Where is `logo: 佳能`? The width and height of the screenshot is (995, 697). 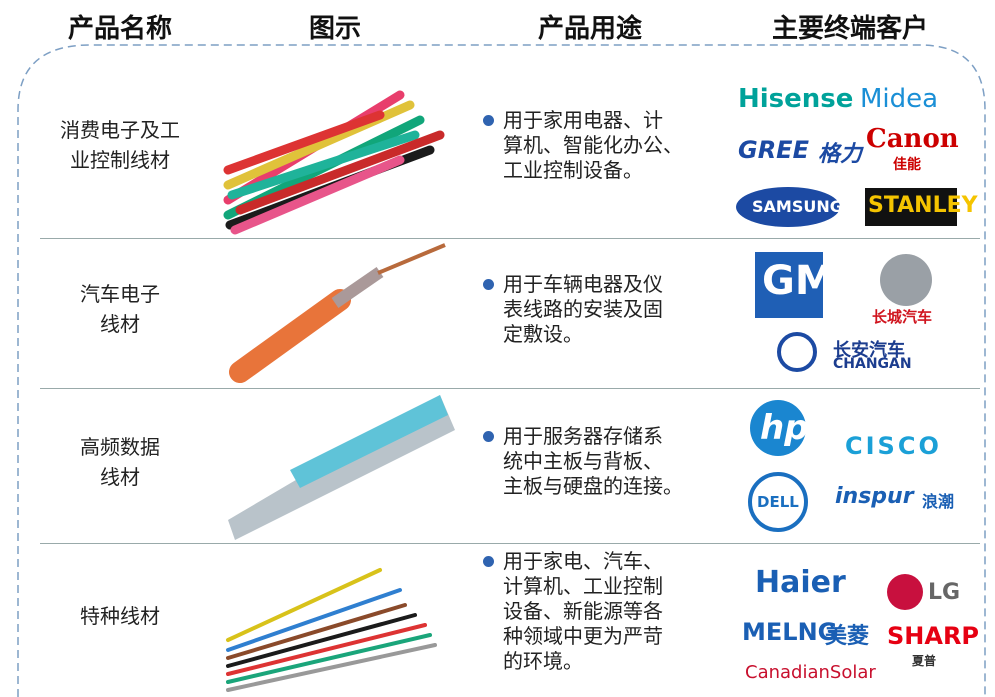 logo: 佳能 is located at coordinates (907, 165).